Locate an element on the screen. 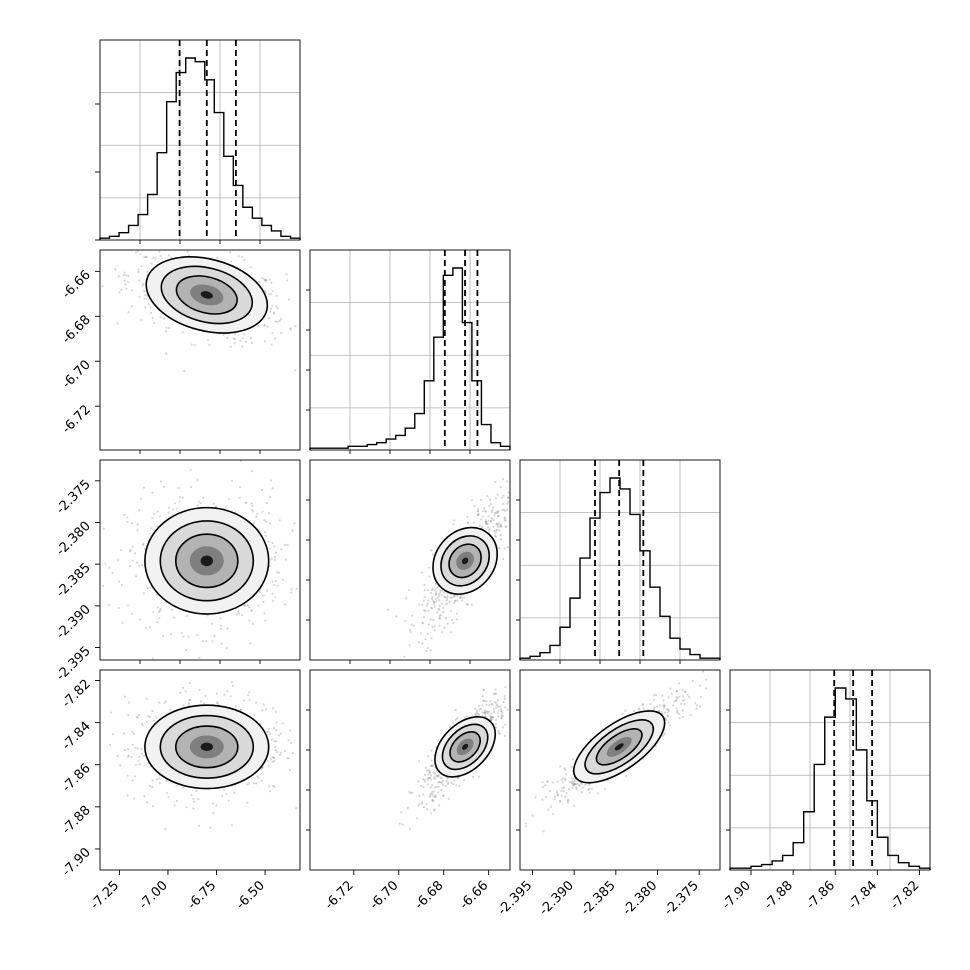  scatter-panel-frame is located at coordinates (620, 770).